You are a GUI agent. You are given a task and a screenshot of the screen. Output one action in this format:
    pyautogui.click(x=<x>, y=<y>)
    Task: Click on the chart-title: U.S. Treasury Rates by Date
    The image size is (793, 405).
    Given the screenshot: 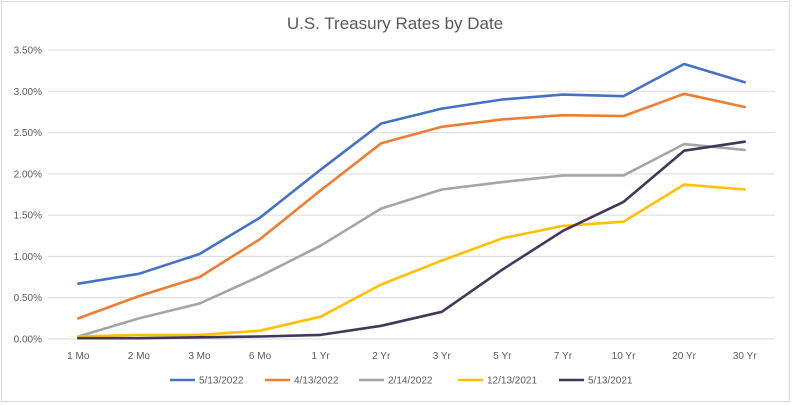 What is the action you would take?
    pyautogui.click(x=395, y=23)
    